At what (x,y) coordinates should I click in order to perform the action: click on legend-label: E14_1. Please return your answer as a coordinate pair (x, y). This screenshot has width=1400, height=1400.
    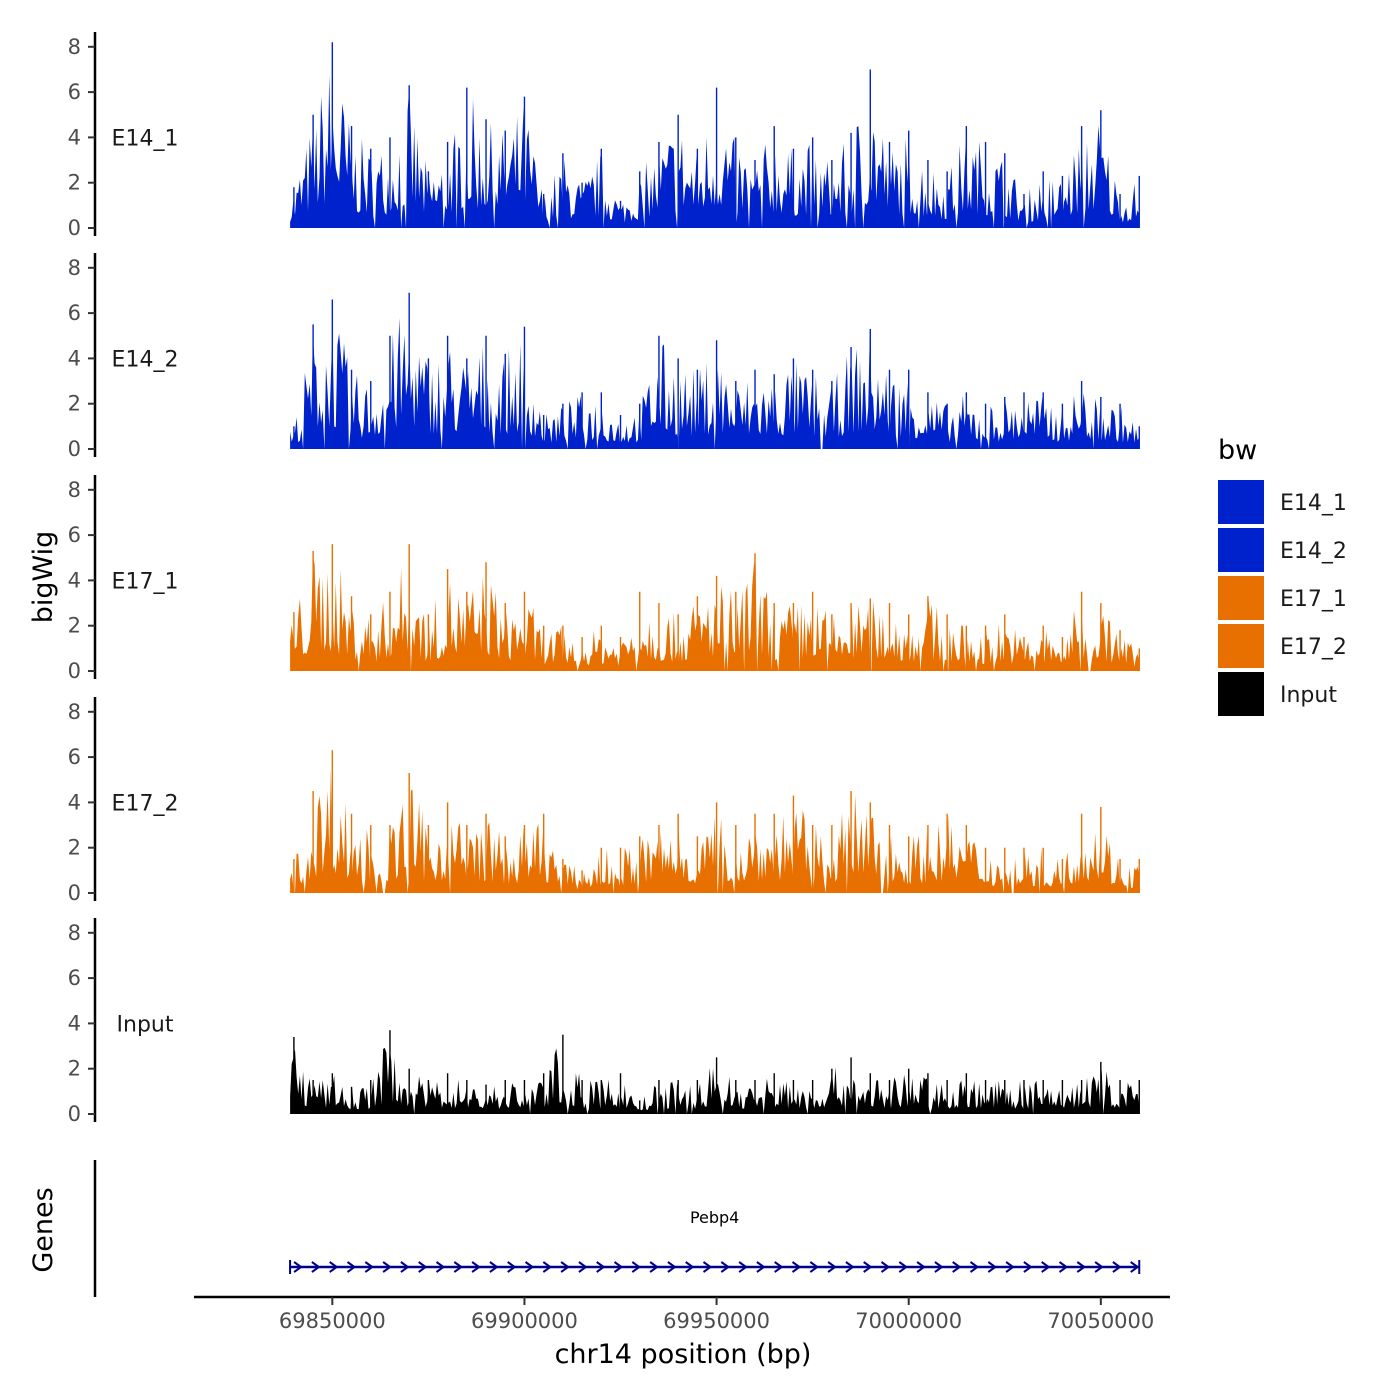
    Looking at the image, I should click on (1313, 503).